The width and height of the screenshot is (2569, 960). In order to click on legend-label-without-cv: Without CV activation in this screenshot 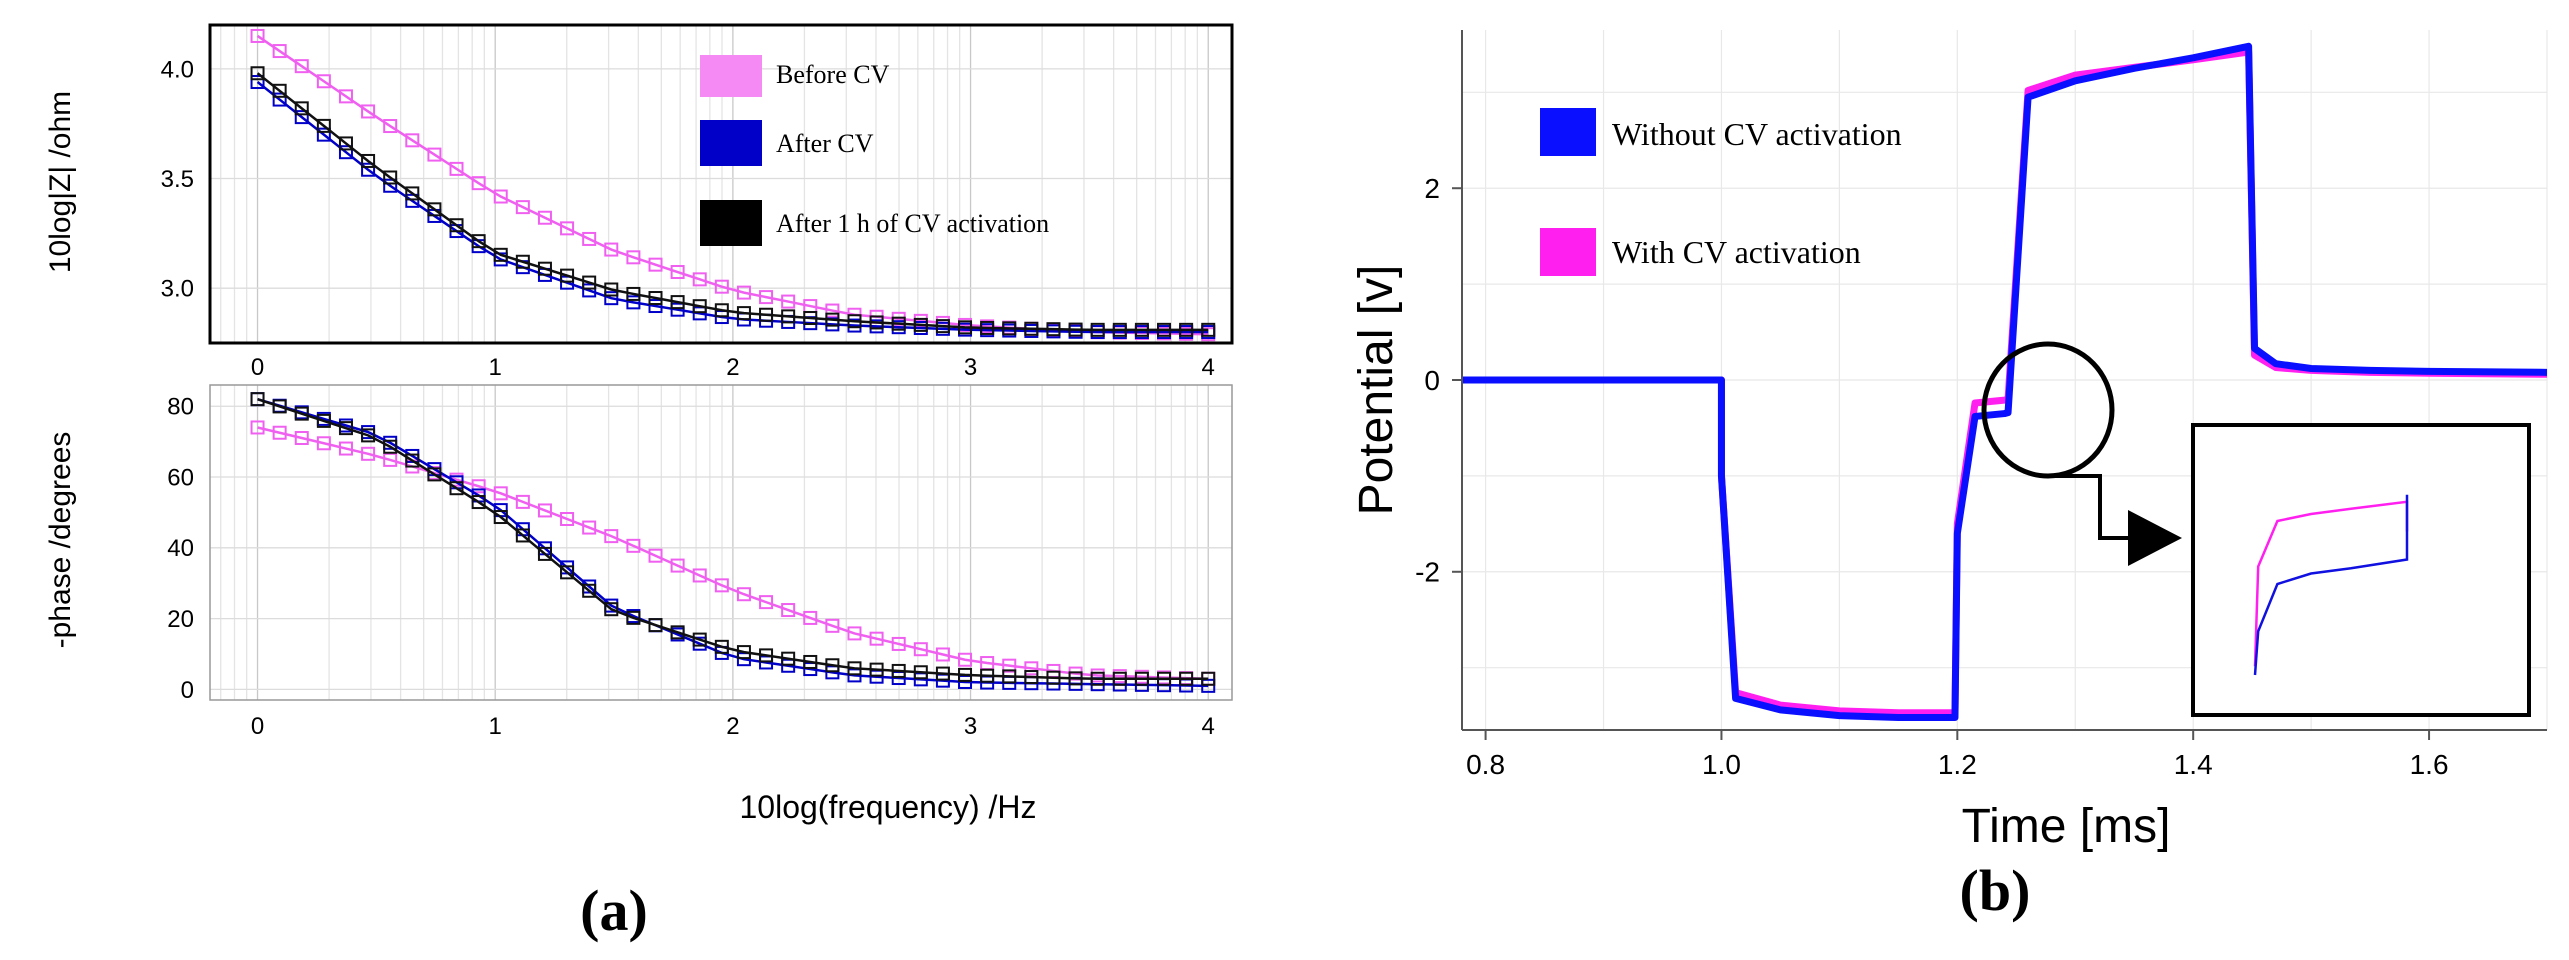, I will do `click(1757, 134)`.